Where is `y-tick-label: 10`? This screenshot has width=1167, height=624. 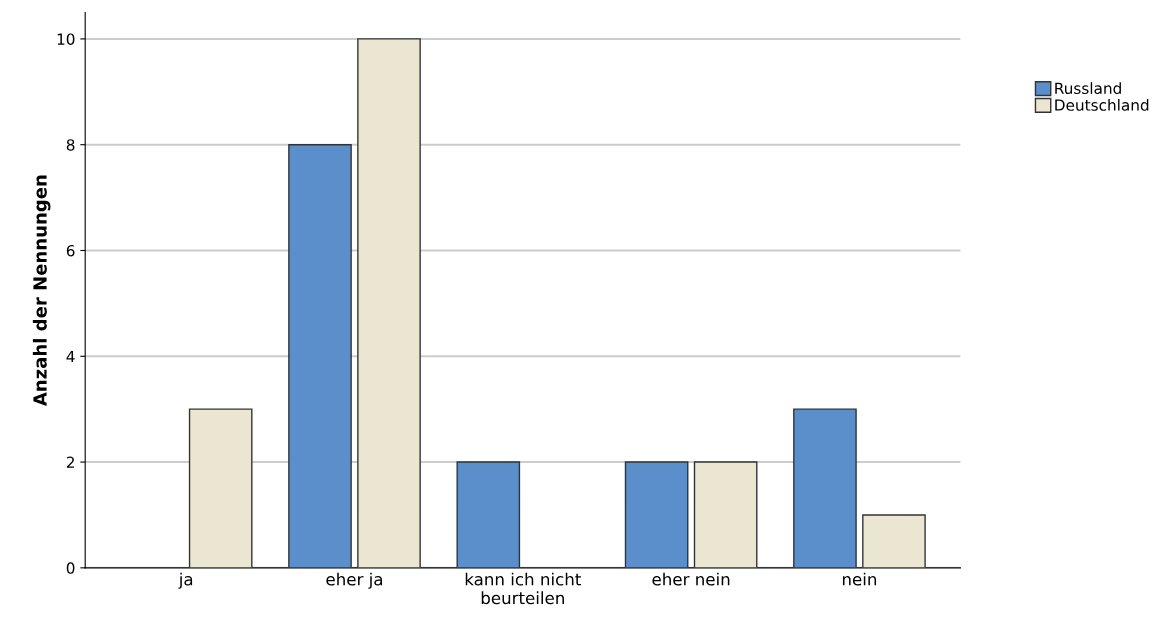
y-tick-label: 10 is located at coordinates (66, 39).